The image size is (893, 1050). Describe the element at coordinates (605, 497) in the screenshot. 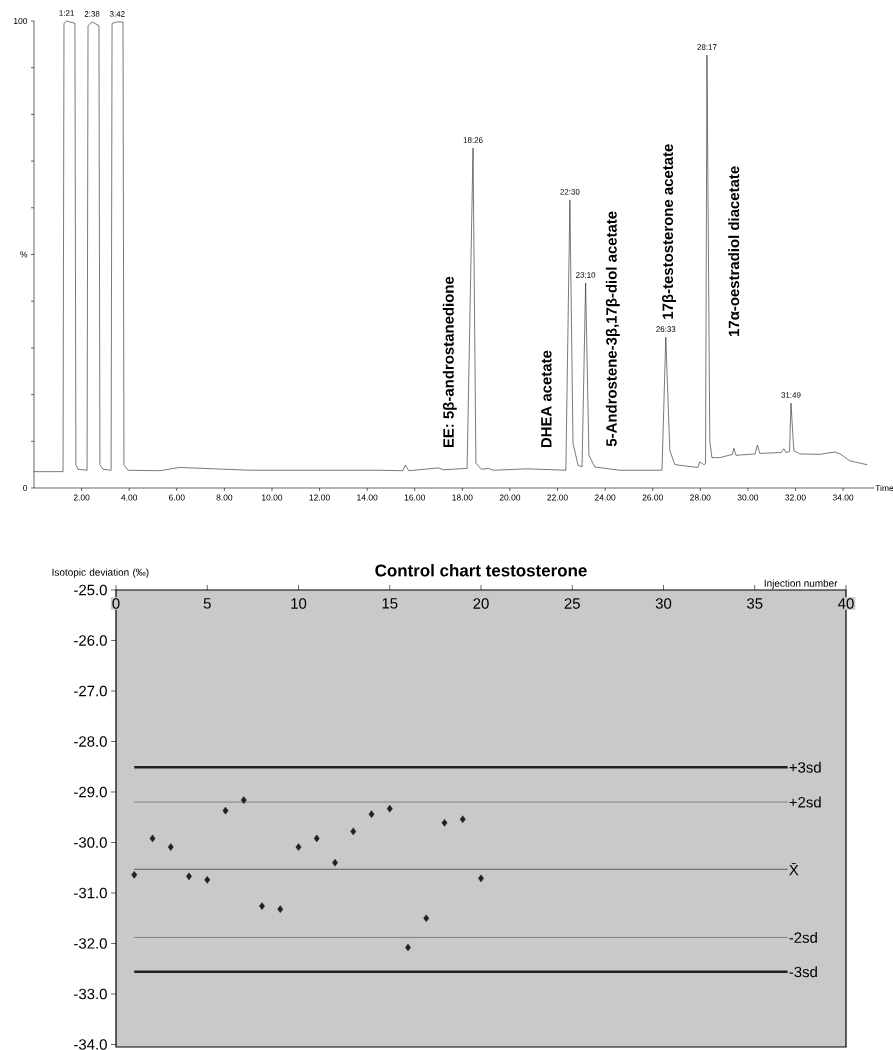

I see `x-tick-label: 24.00` at that location.